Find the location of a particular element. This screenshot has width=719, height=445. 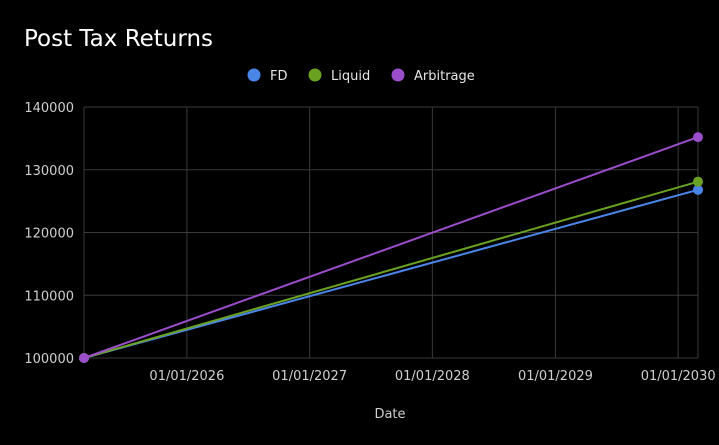

y-tick-label: 120000 is located at coordinates (49, 234).